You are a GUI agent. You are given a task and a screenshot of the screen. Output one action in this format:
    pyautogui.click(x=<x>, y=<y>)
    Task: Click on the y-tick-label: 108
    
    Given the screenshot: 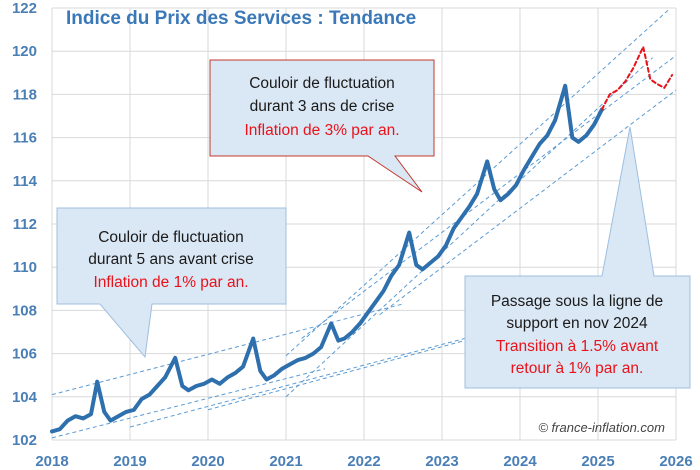 What is the action you would take?
    pyautogui.click(x=24, y=310)
    